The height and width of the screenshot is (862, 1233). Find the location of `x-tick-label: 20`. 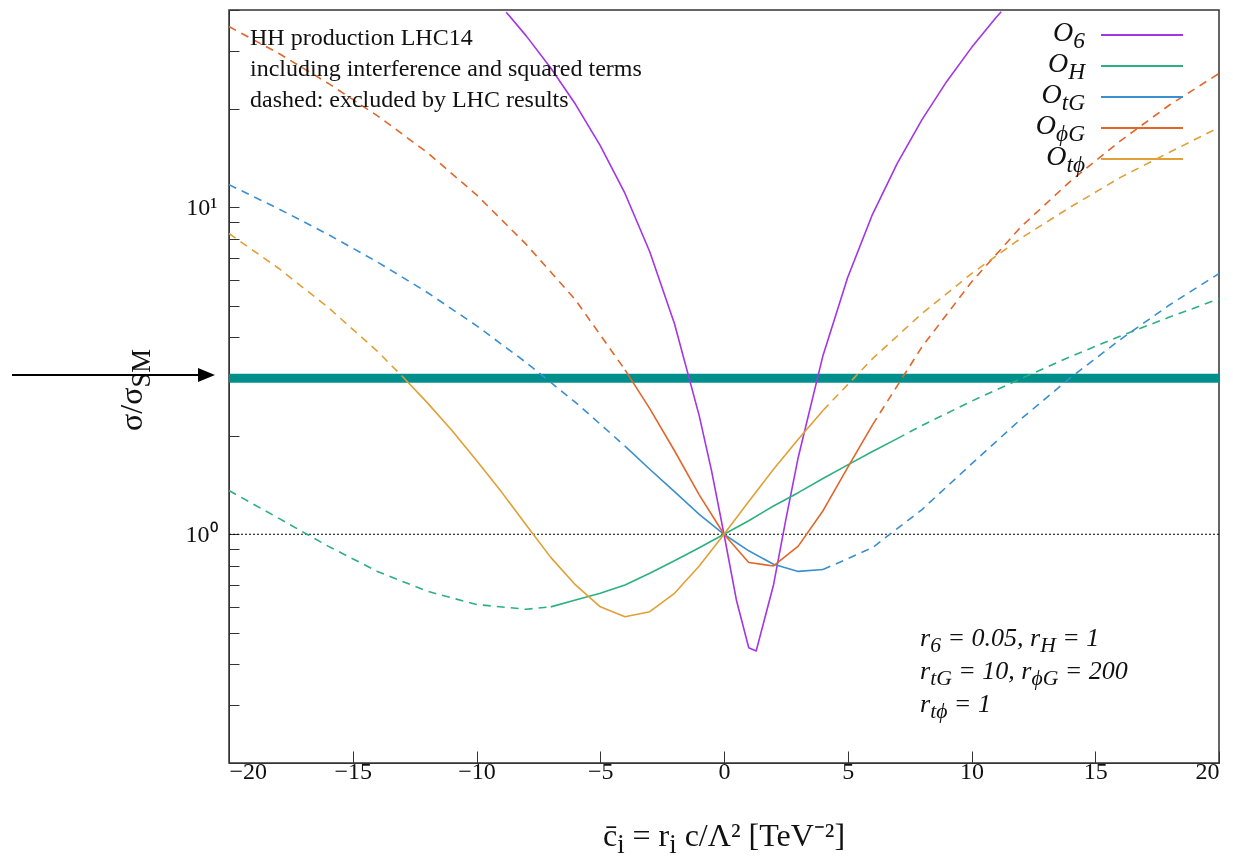

x-tick-label: 20 is located at coordinates (1207, 770).